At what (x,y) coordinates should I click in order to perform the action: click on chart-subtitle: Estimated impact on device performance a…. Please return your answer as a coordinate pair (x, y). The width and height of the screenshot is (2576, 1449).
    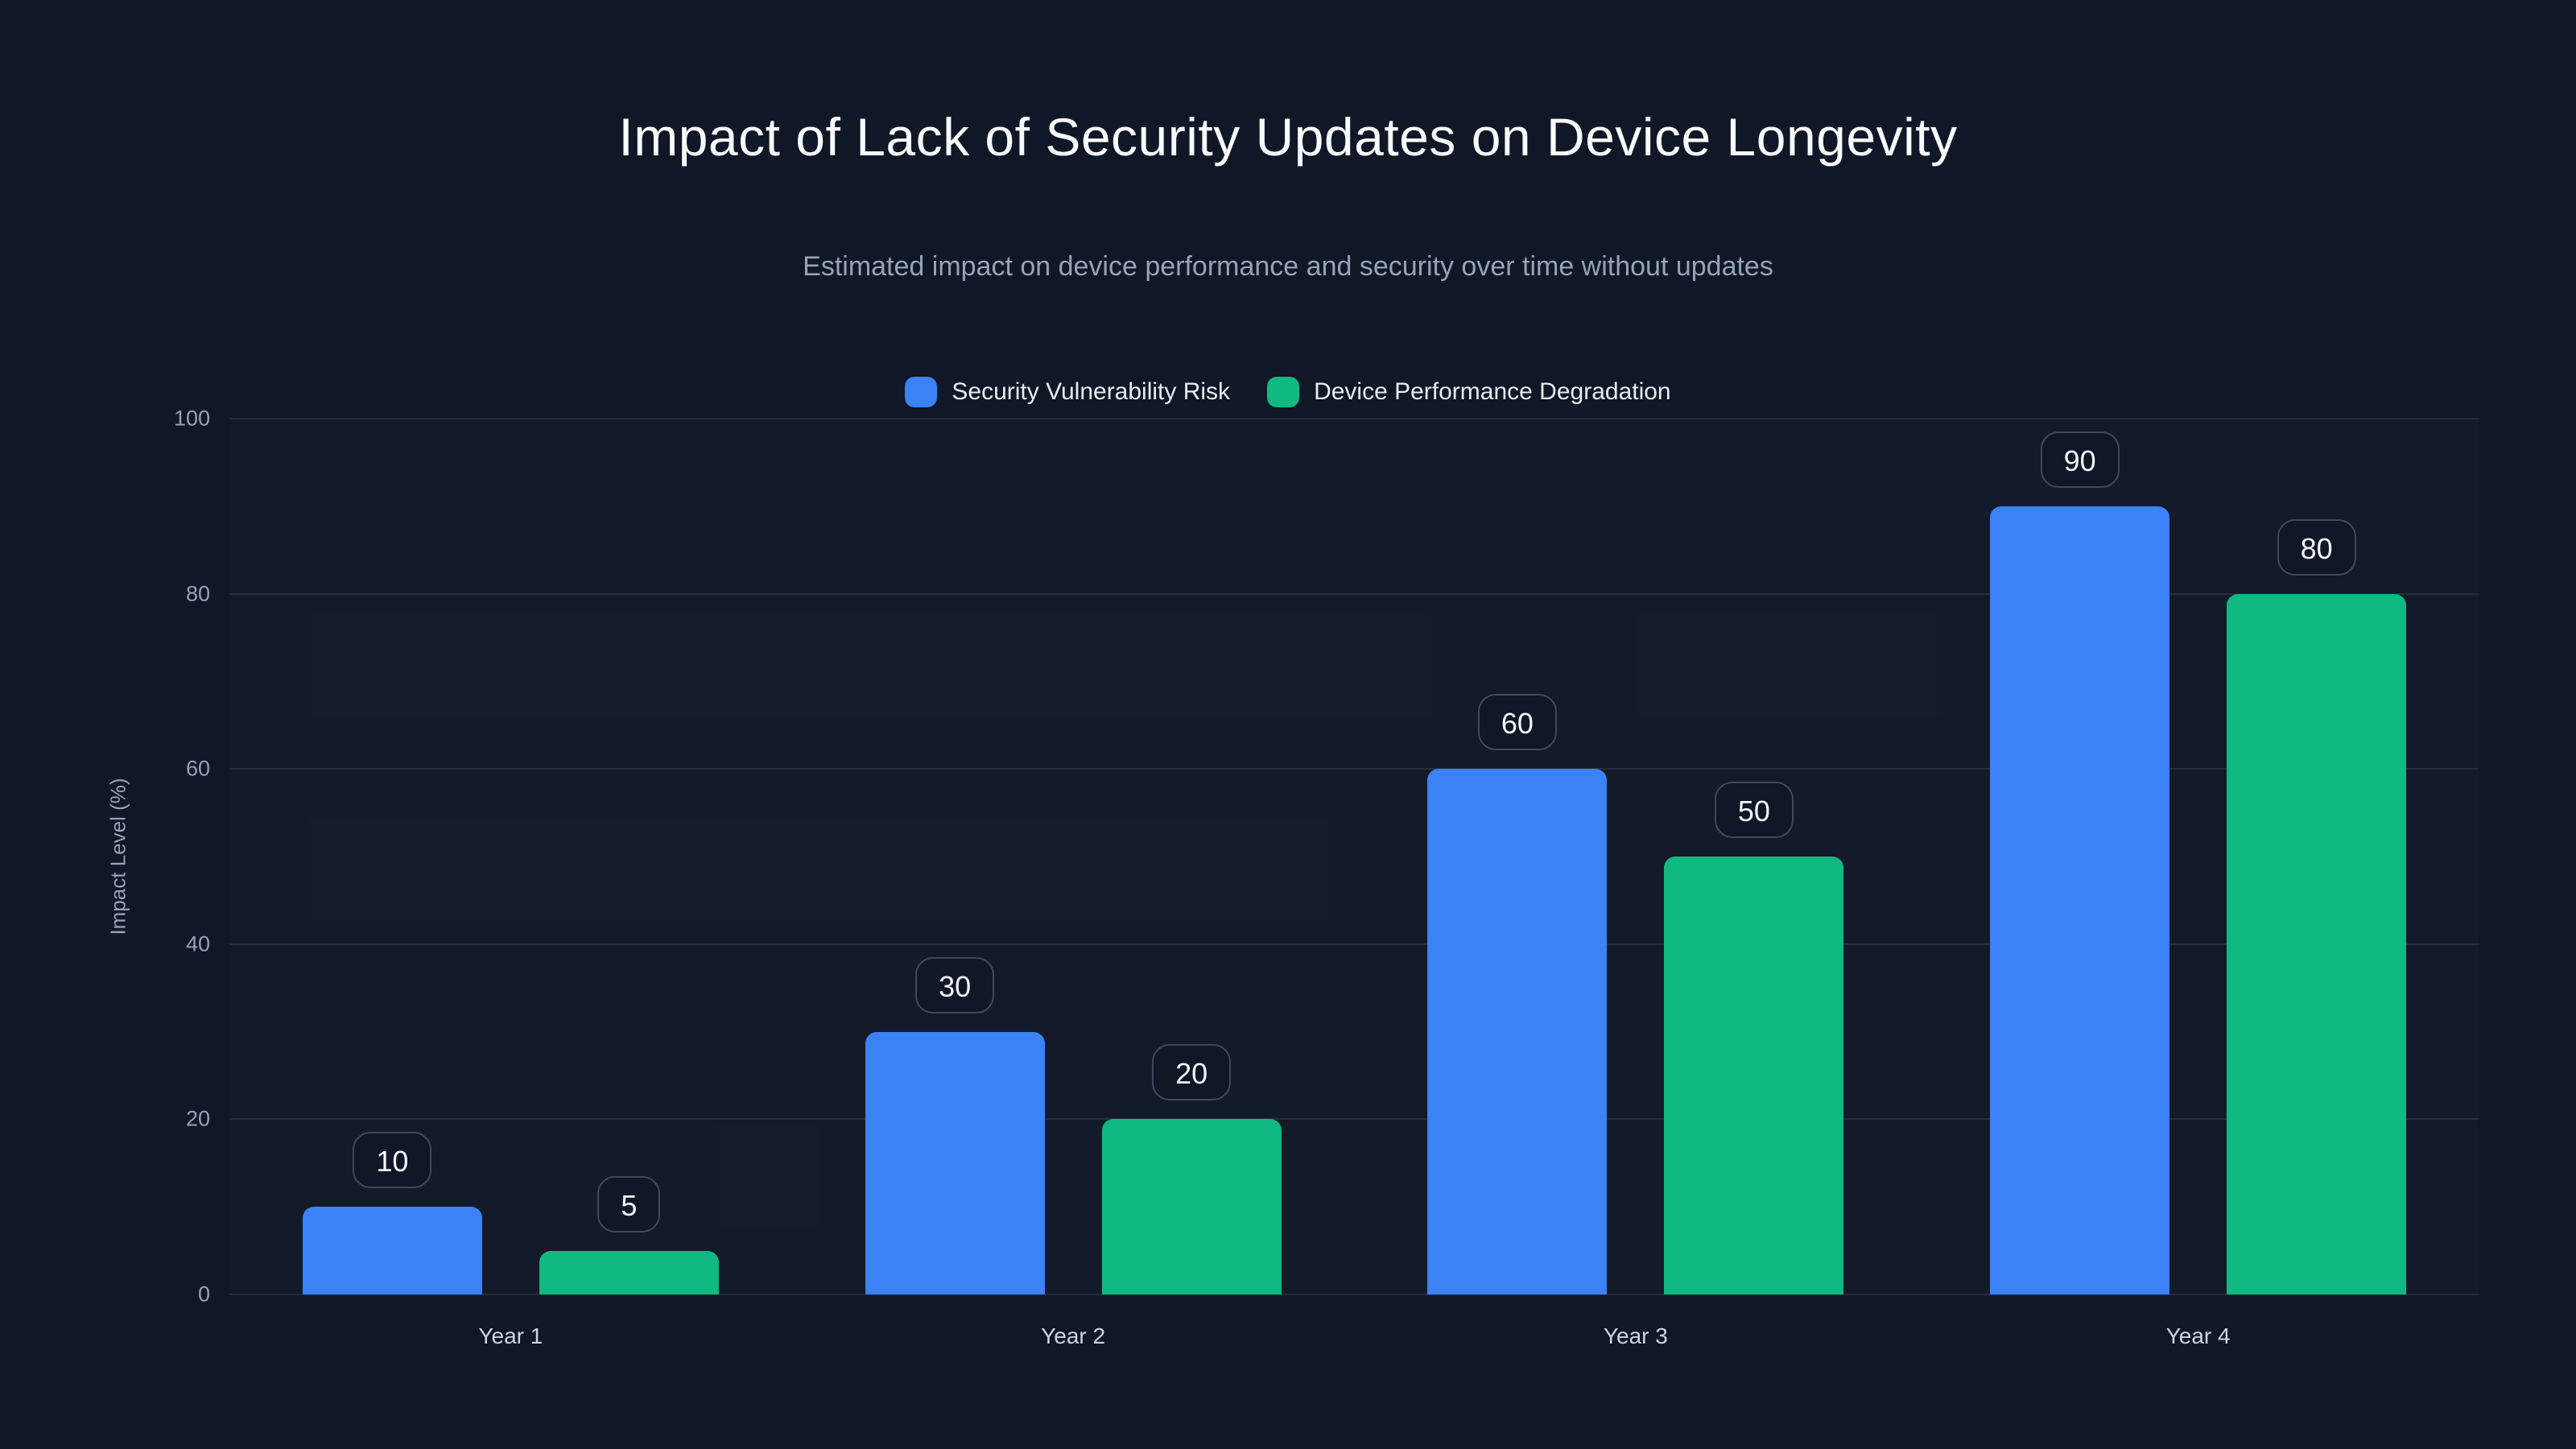
    Looking at the image, I should click on (1288, 266).